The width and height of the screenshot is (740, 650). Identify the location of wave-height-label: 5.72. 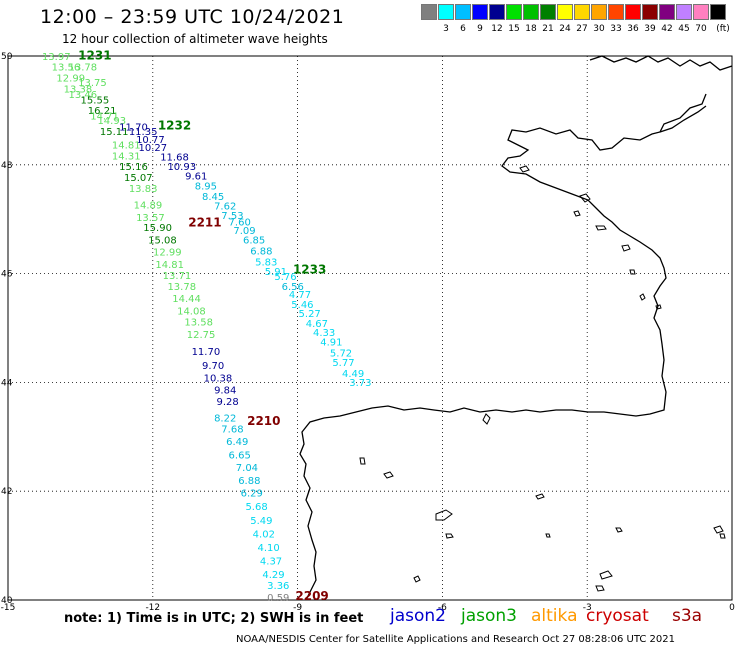
(341, 353).